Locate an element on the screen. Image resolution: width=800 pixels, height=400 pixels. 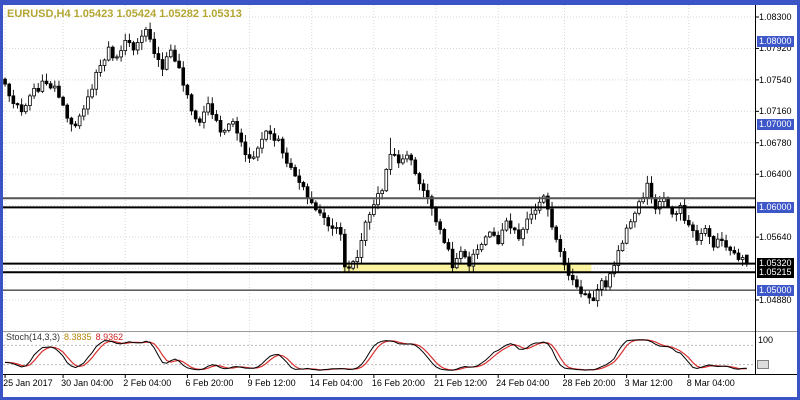
window-border-right is located at coordinates (798, 200).